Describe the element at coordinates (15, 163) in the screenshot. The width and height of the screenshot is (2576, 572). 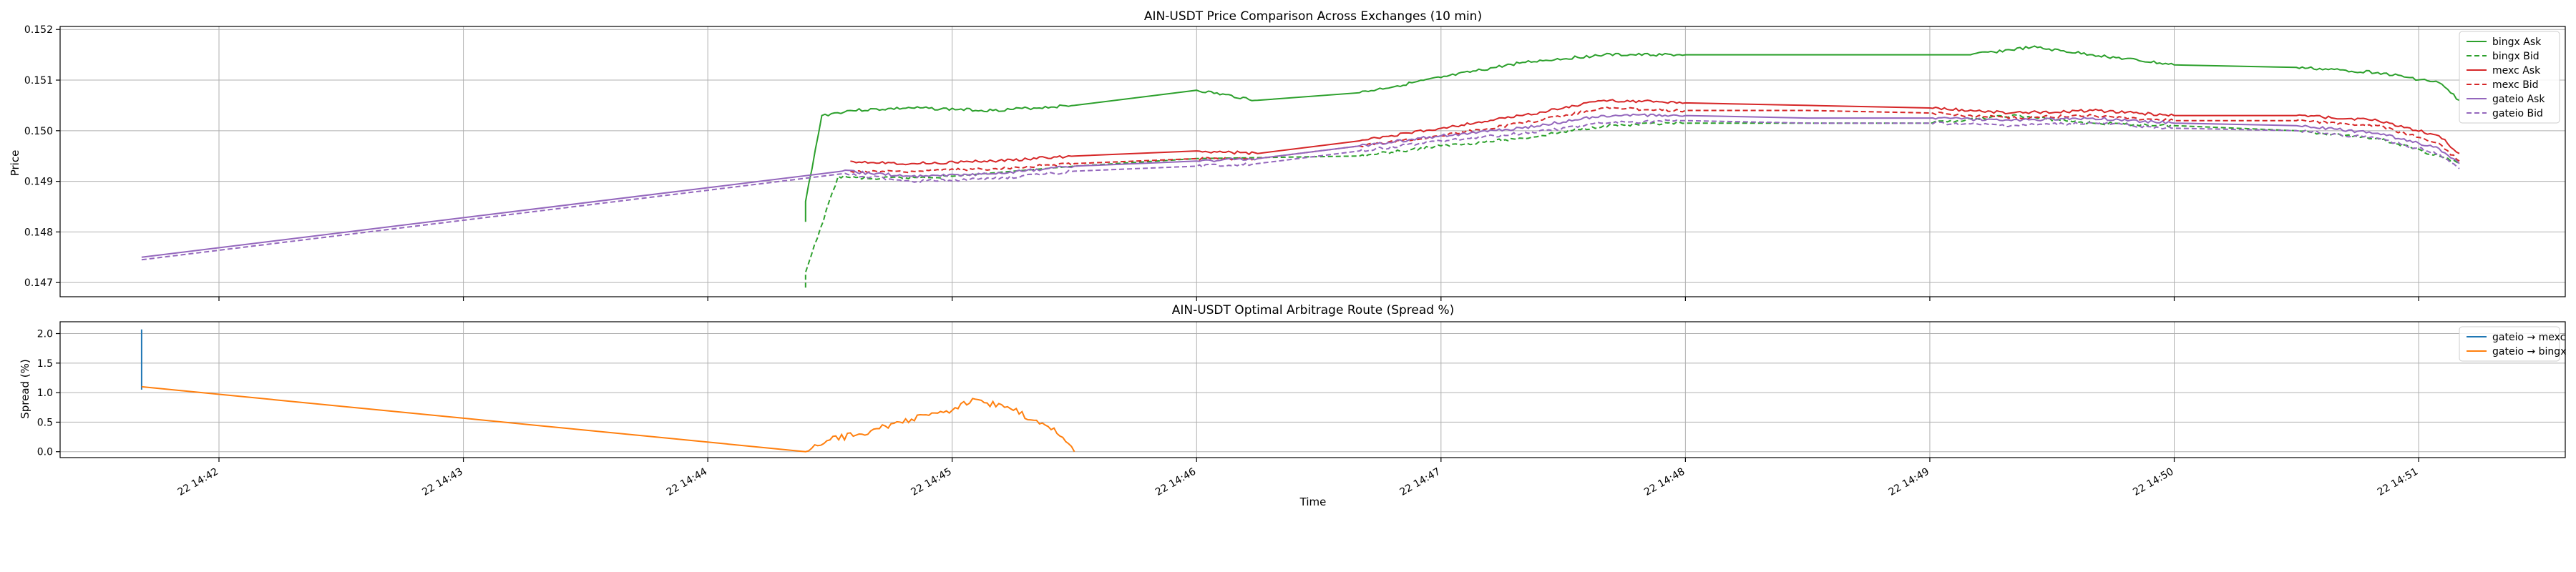
I see `price-y-axis-label: Price` at that location.